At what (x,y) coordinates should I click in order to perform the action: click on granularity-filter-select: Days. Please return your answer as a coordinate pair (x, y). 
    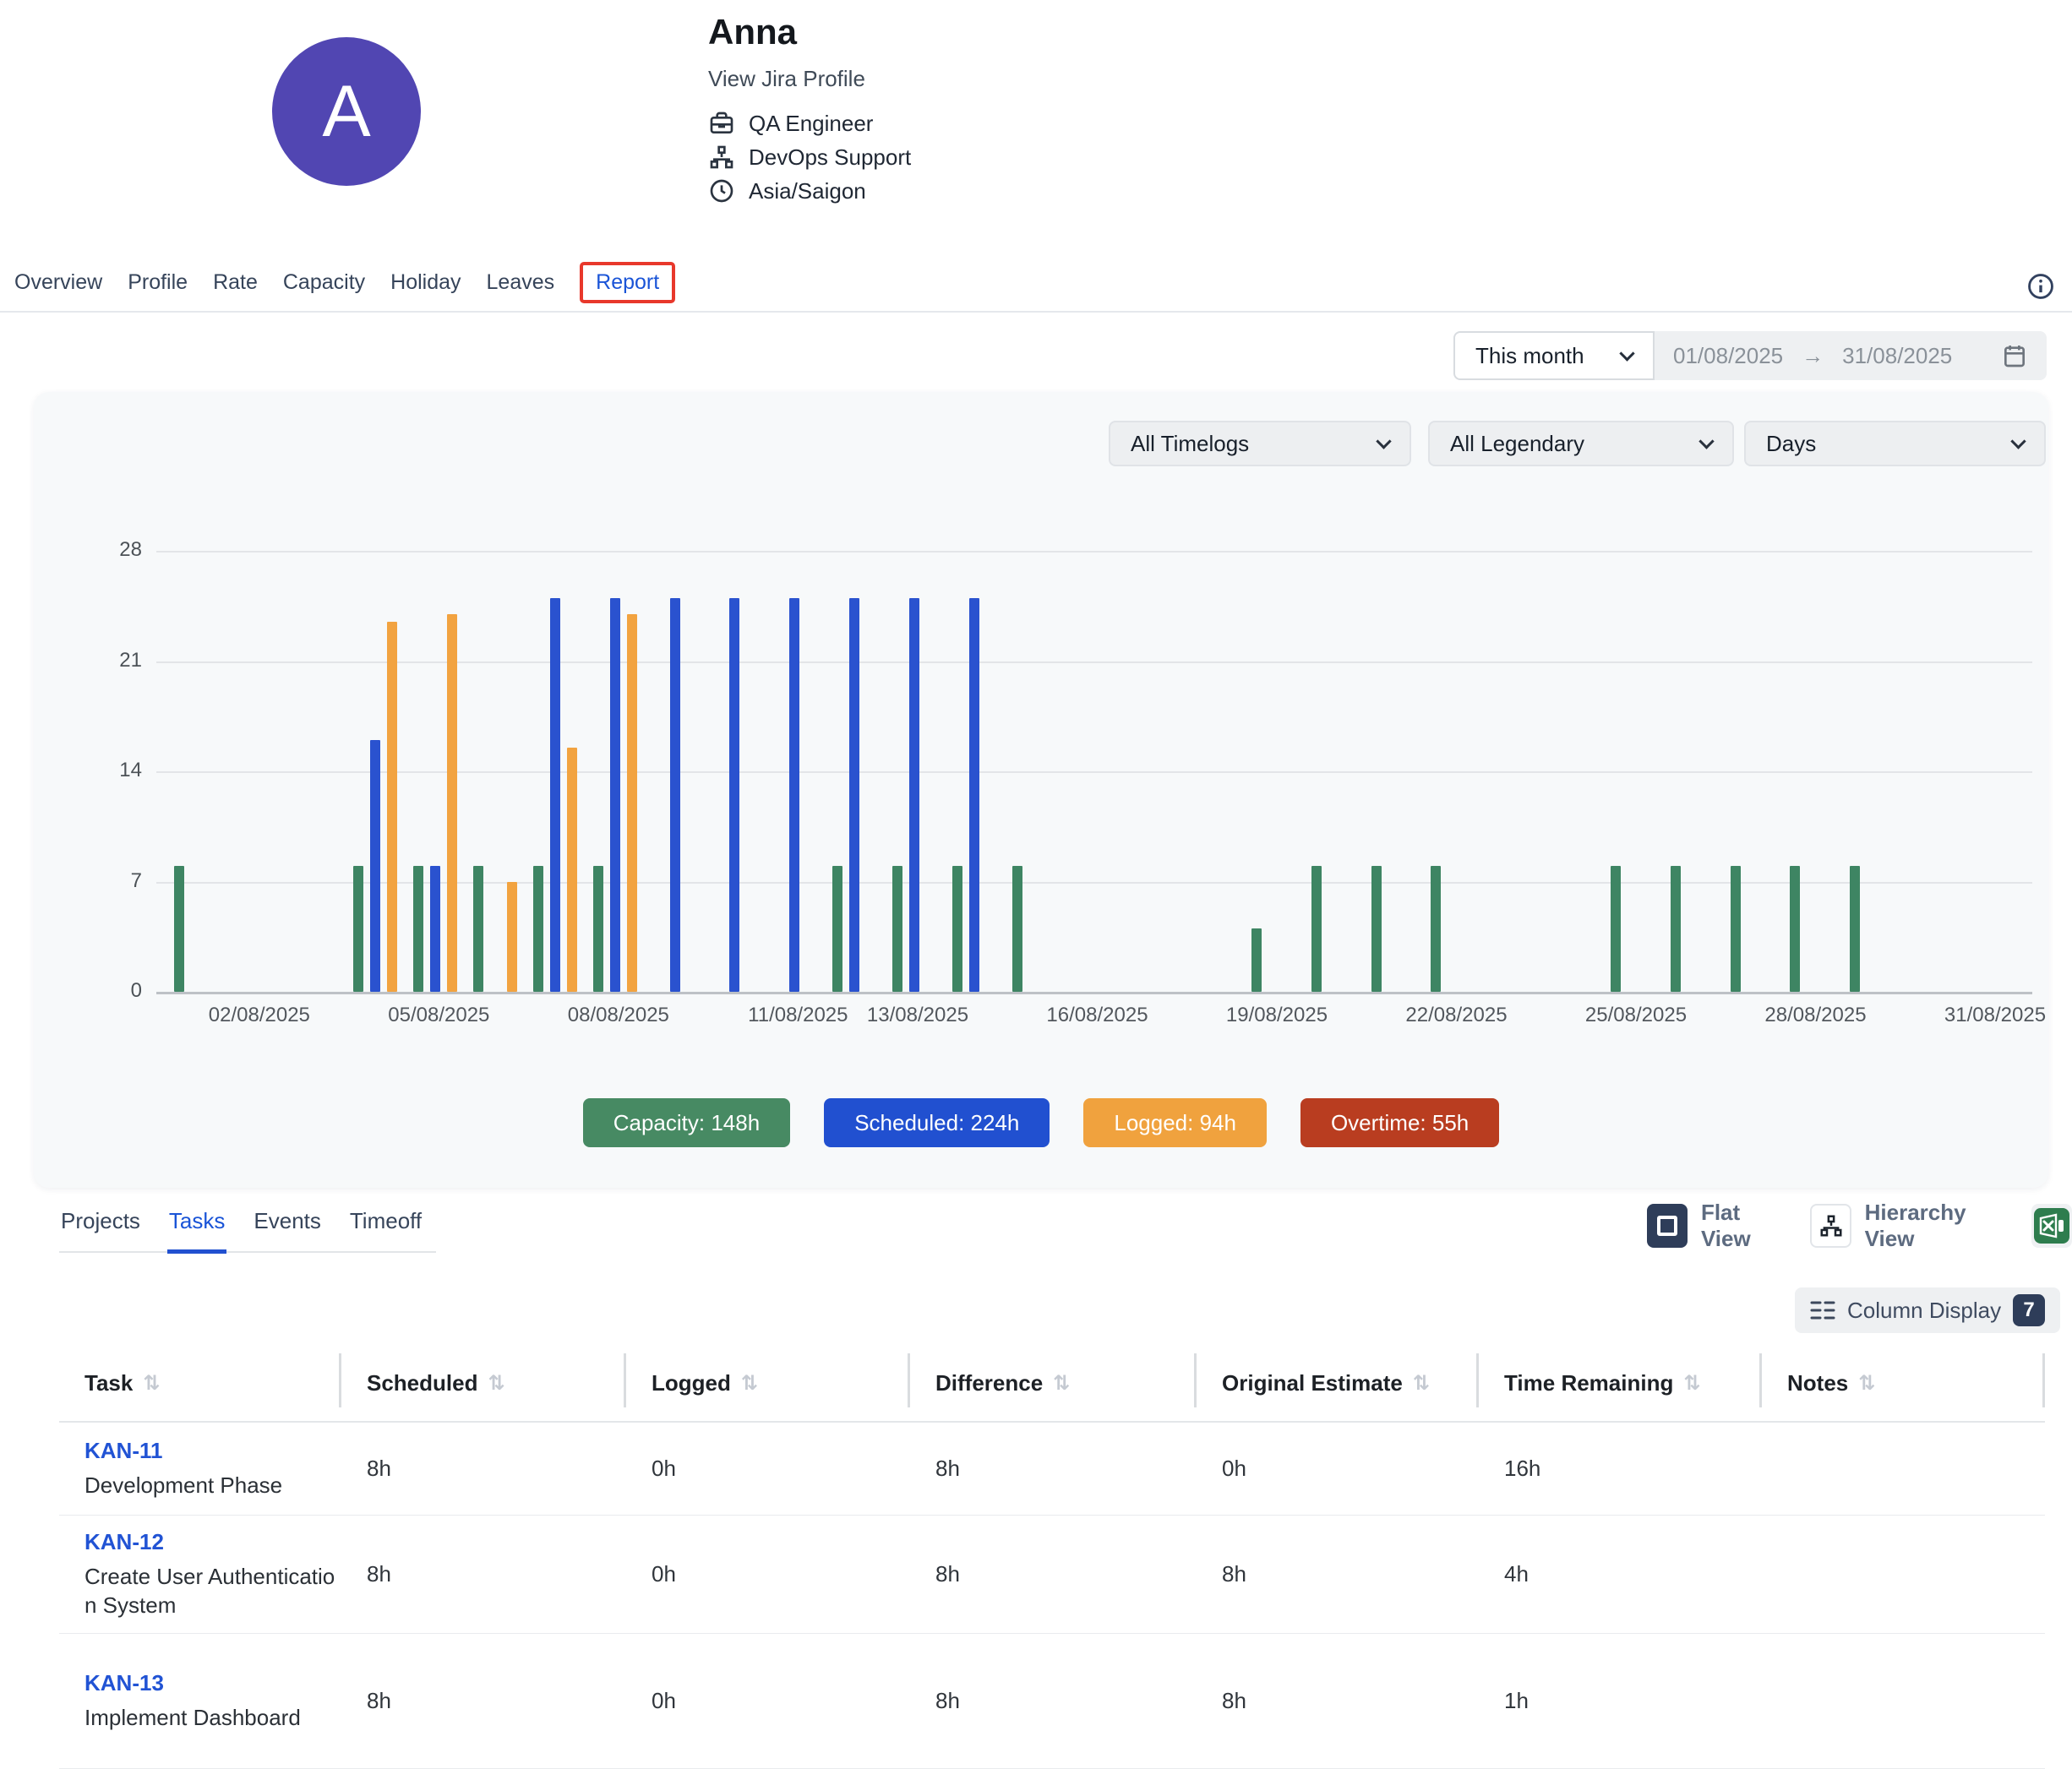
    Looking at the image, I should click on (1895, 444).